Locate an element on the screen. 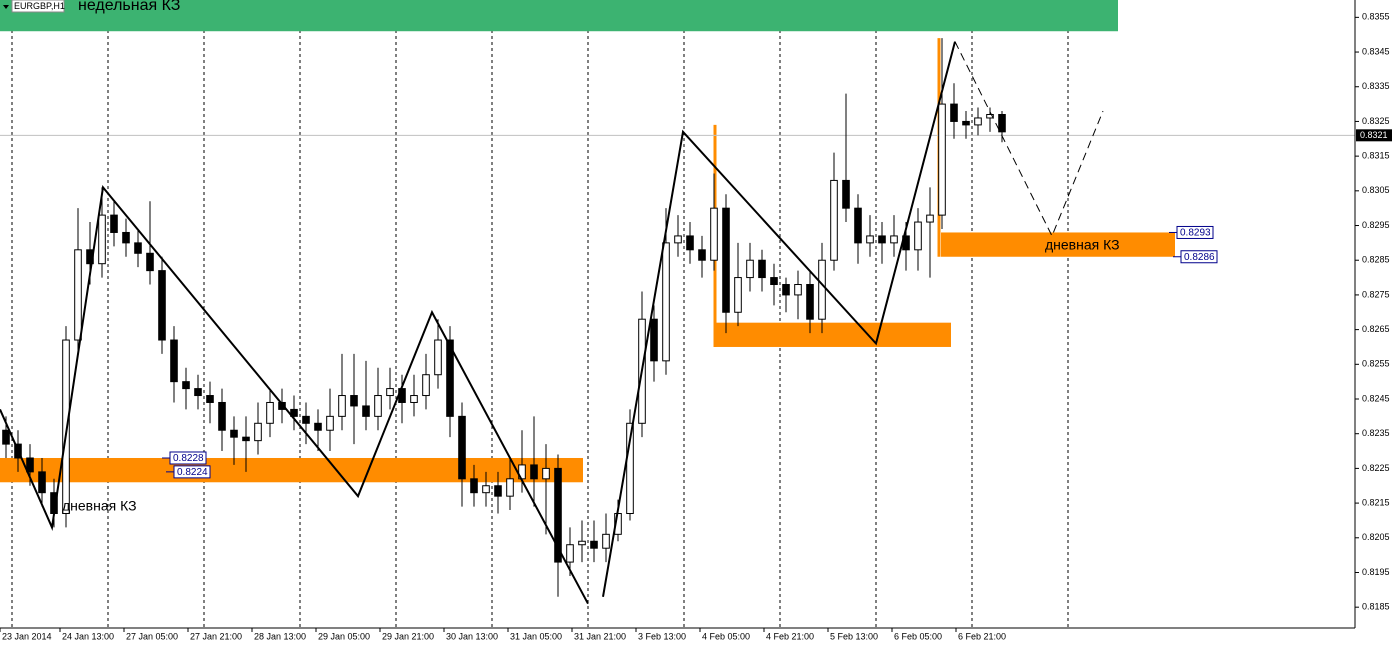  y-tick-label: 0.8185 is located at coordinates (1376, 607).